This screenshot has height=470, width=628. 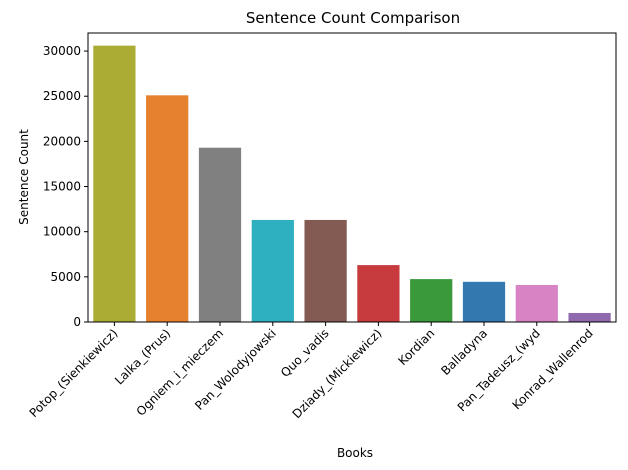 What do you see at coordinates (167, 208) in the screenshot?
I see `bar-Lalka_(Prus)` at bounding box center [167, 208].